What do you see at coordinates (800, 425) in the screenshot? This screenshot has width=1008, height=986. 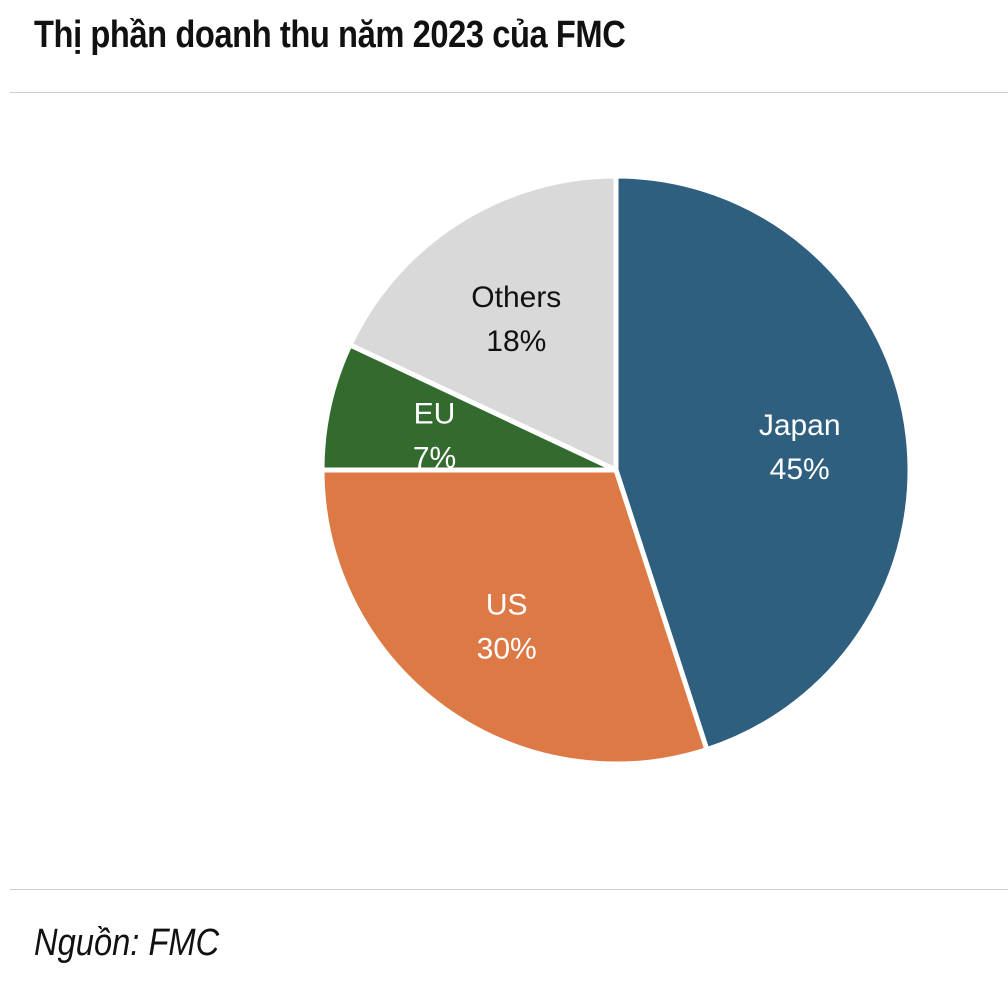 I see `slice-label-japan: Japan` at bounding box center [800, 425].